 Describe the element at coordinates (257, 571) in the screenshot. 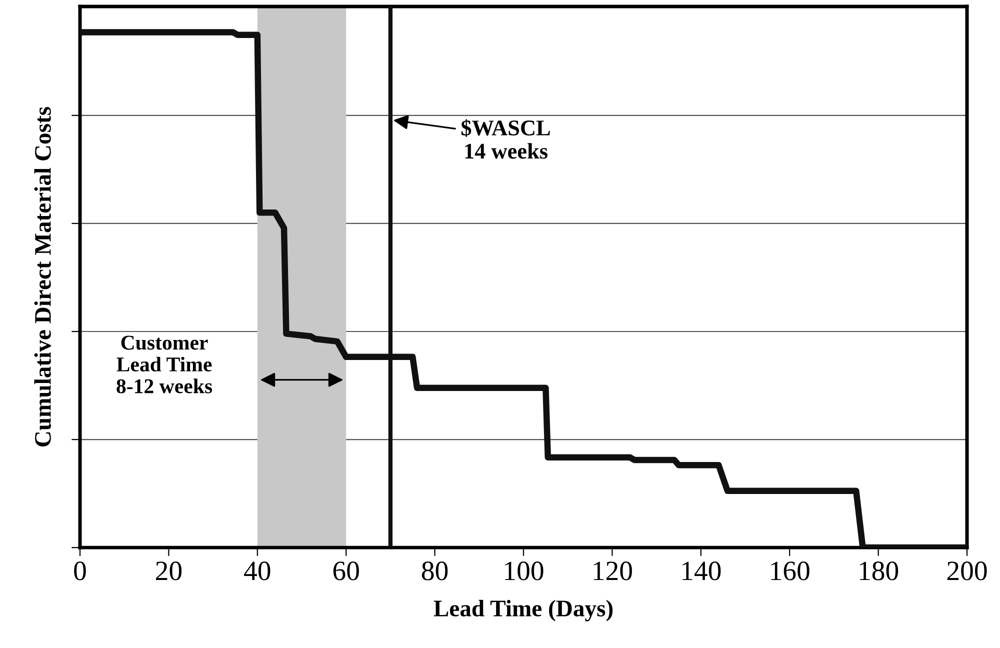

I see `x-tick-label: 40` at that location.